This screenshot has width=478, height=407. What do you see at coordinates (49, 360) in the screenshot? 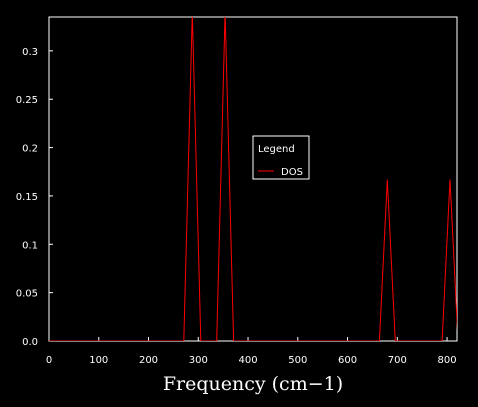
I see `x-tick-label: 0` at bounding box center [49, 360].